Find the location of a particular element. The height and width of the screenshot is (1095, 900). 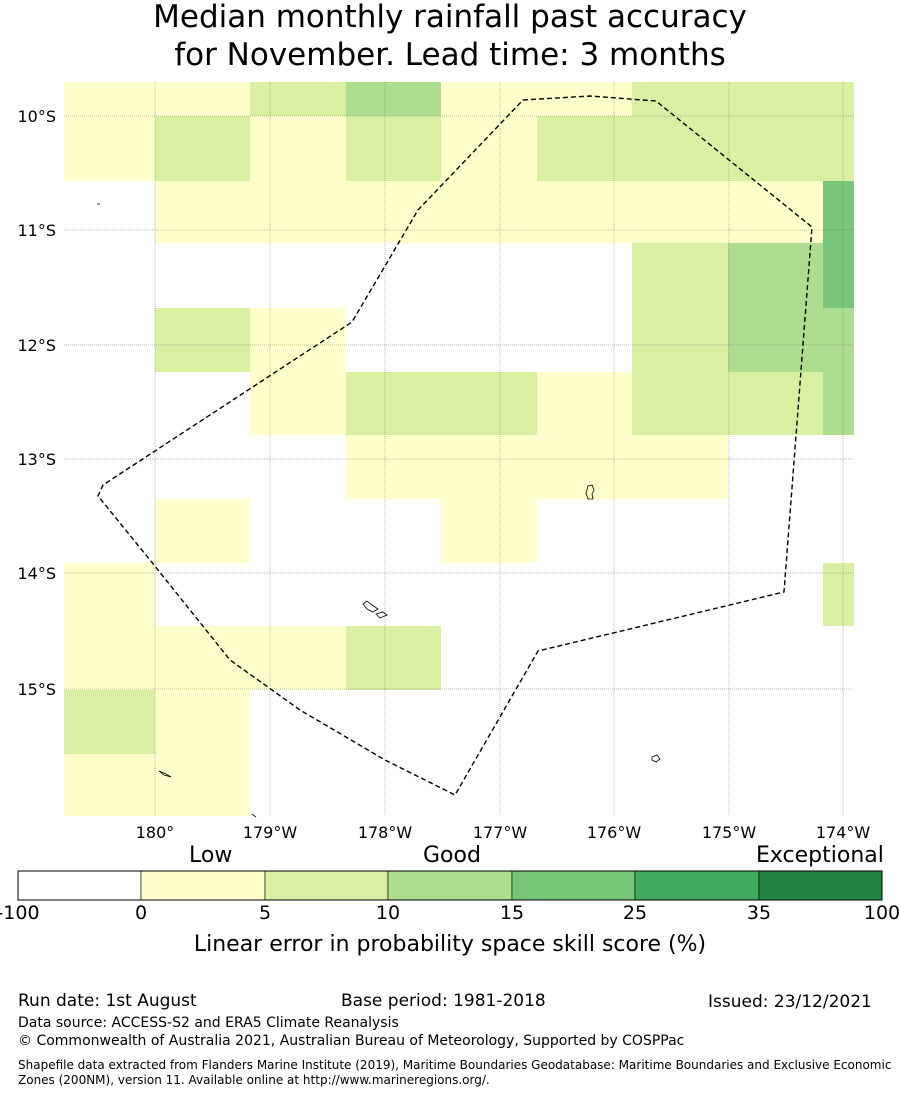

longitude-label: 175°W is located at coordinates (729, 832).